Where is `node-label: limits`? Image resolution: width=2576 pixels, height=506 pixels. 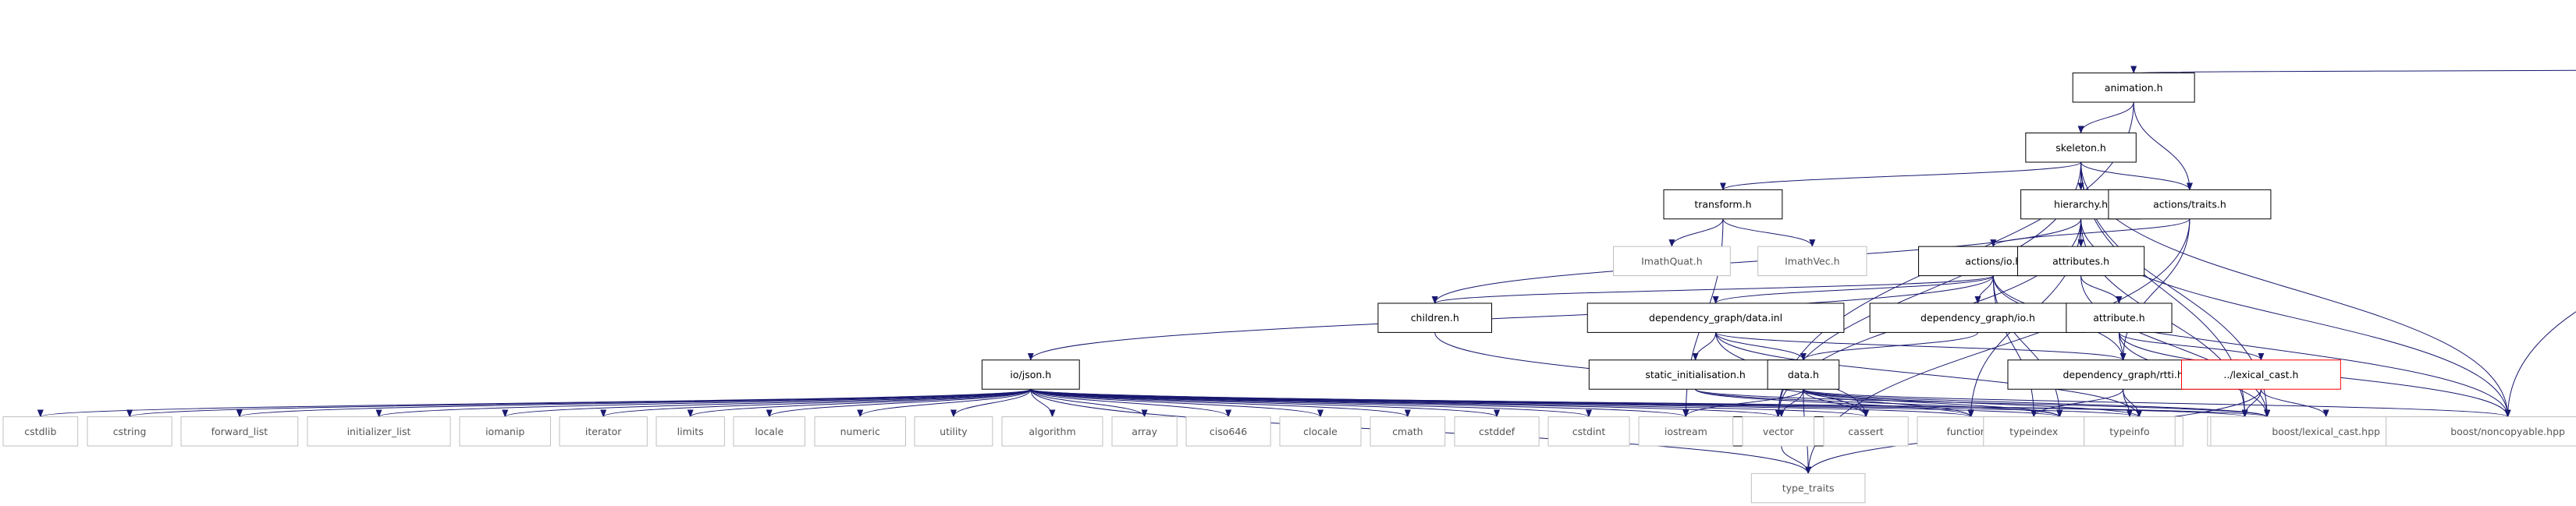
node-label: limits is located at coordinates (691, 431).